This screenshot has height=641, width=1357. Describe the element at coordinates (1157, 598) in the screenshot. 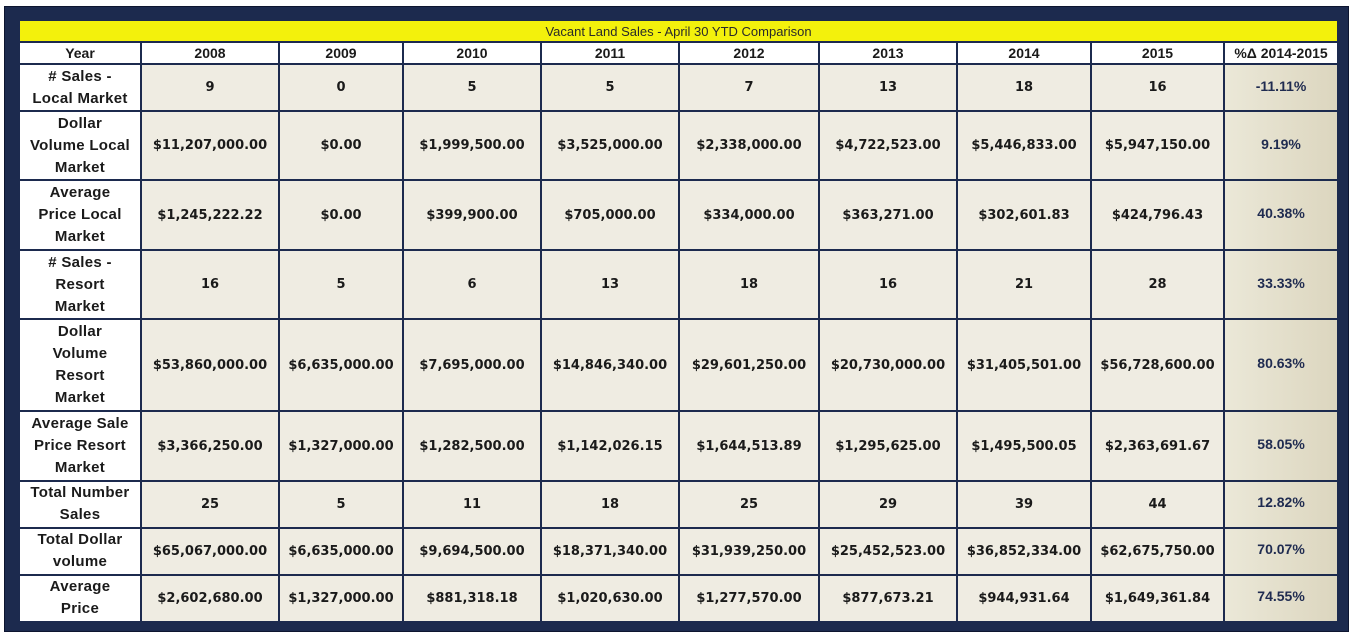

I see `table-cell: $1,649,361.84` at that location.